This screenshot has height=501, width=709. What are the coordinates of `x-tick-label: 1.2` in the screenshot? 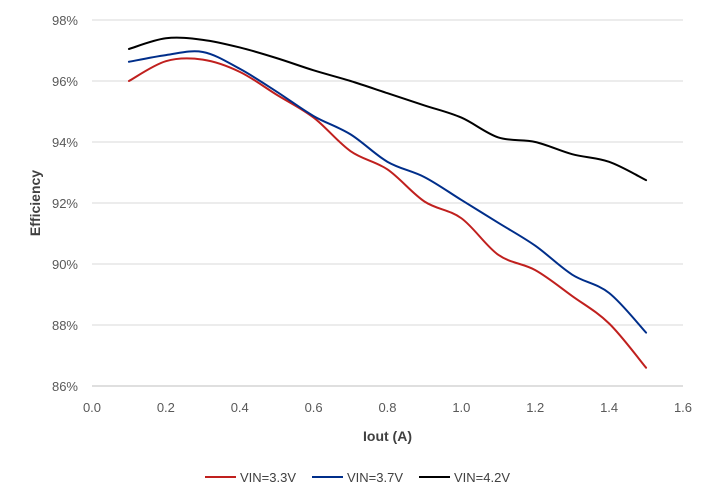 It's located at (535, 407).